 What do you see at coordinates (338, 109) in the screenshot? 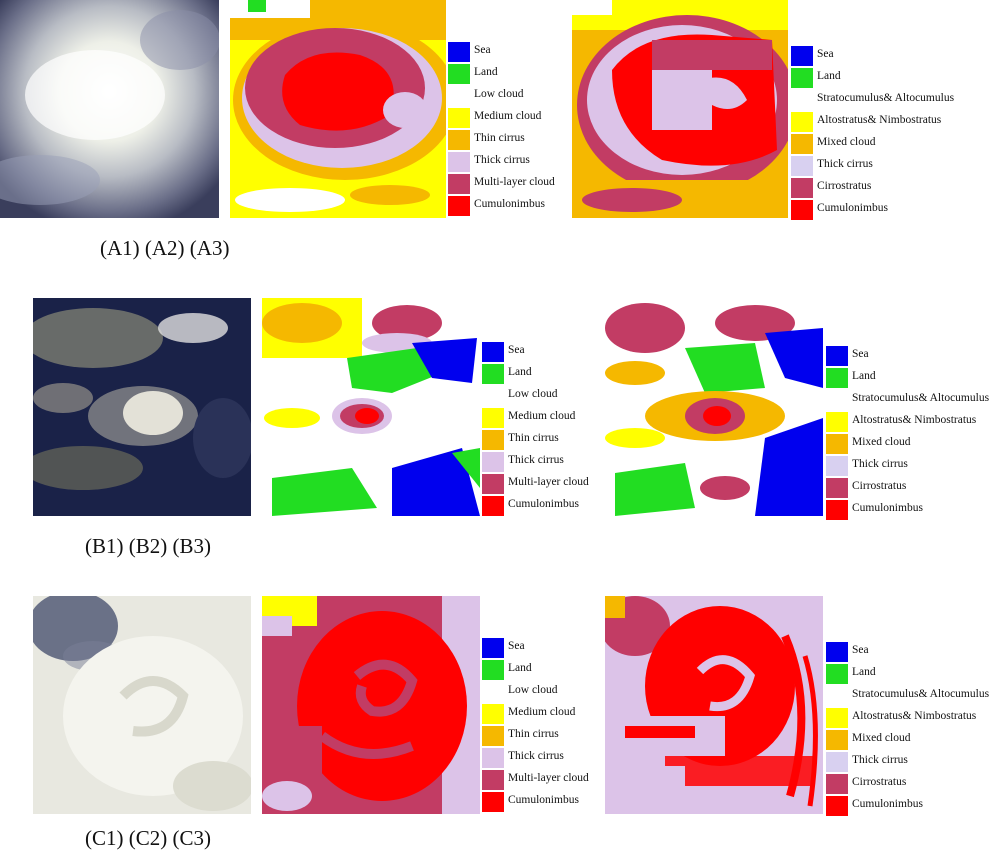
I see `classification-map-a2` at bounding box center [338, 109].